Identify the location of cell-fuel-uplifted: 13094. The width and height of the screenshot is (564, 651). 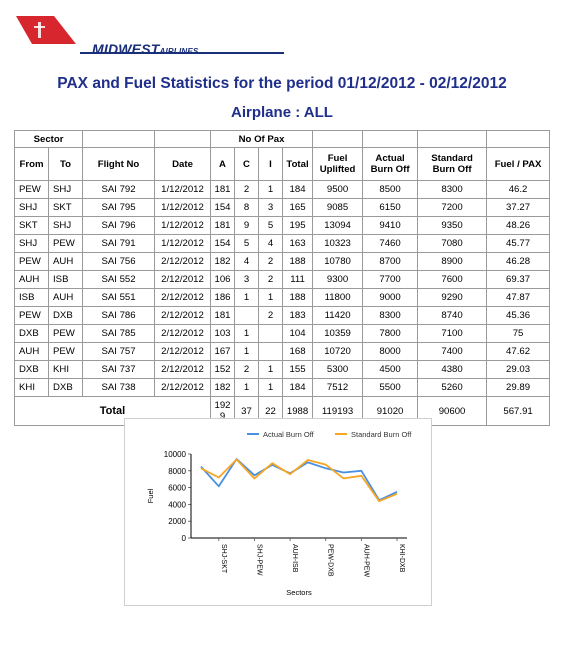
(338, 225).